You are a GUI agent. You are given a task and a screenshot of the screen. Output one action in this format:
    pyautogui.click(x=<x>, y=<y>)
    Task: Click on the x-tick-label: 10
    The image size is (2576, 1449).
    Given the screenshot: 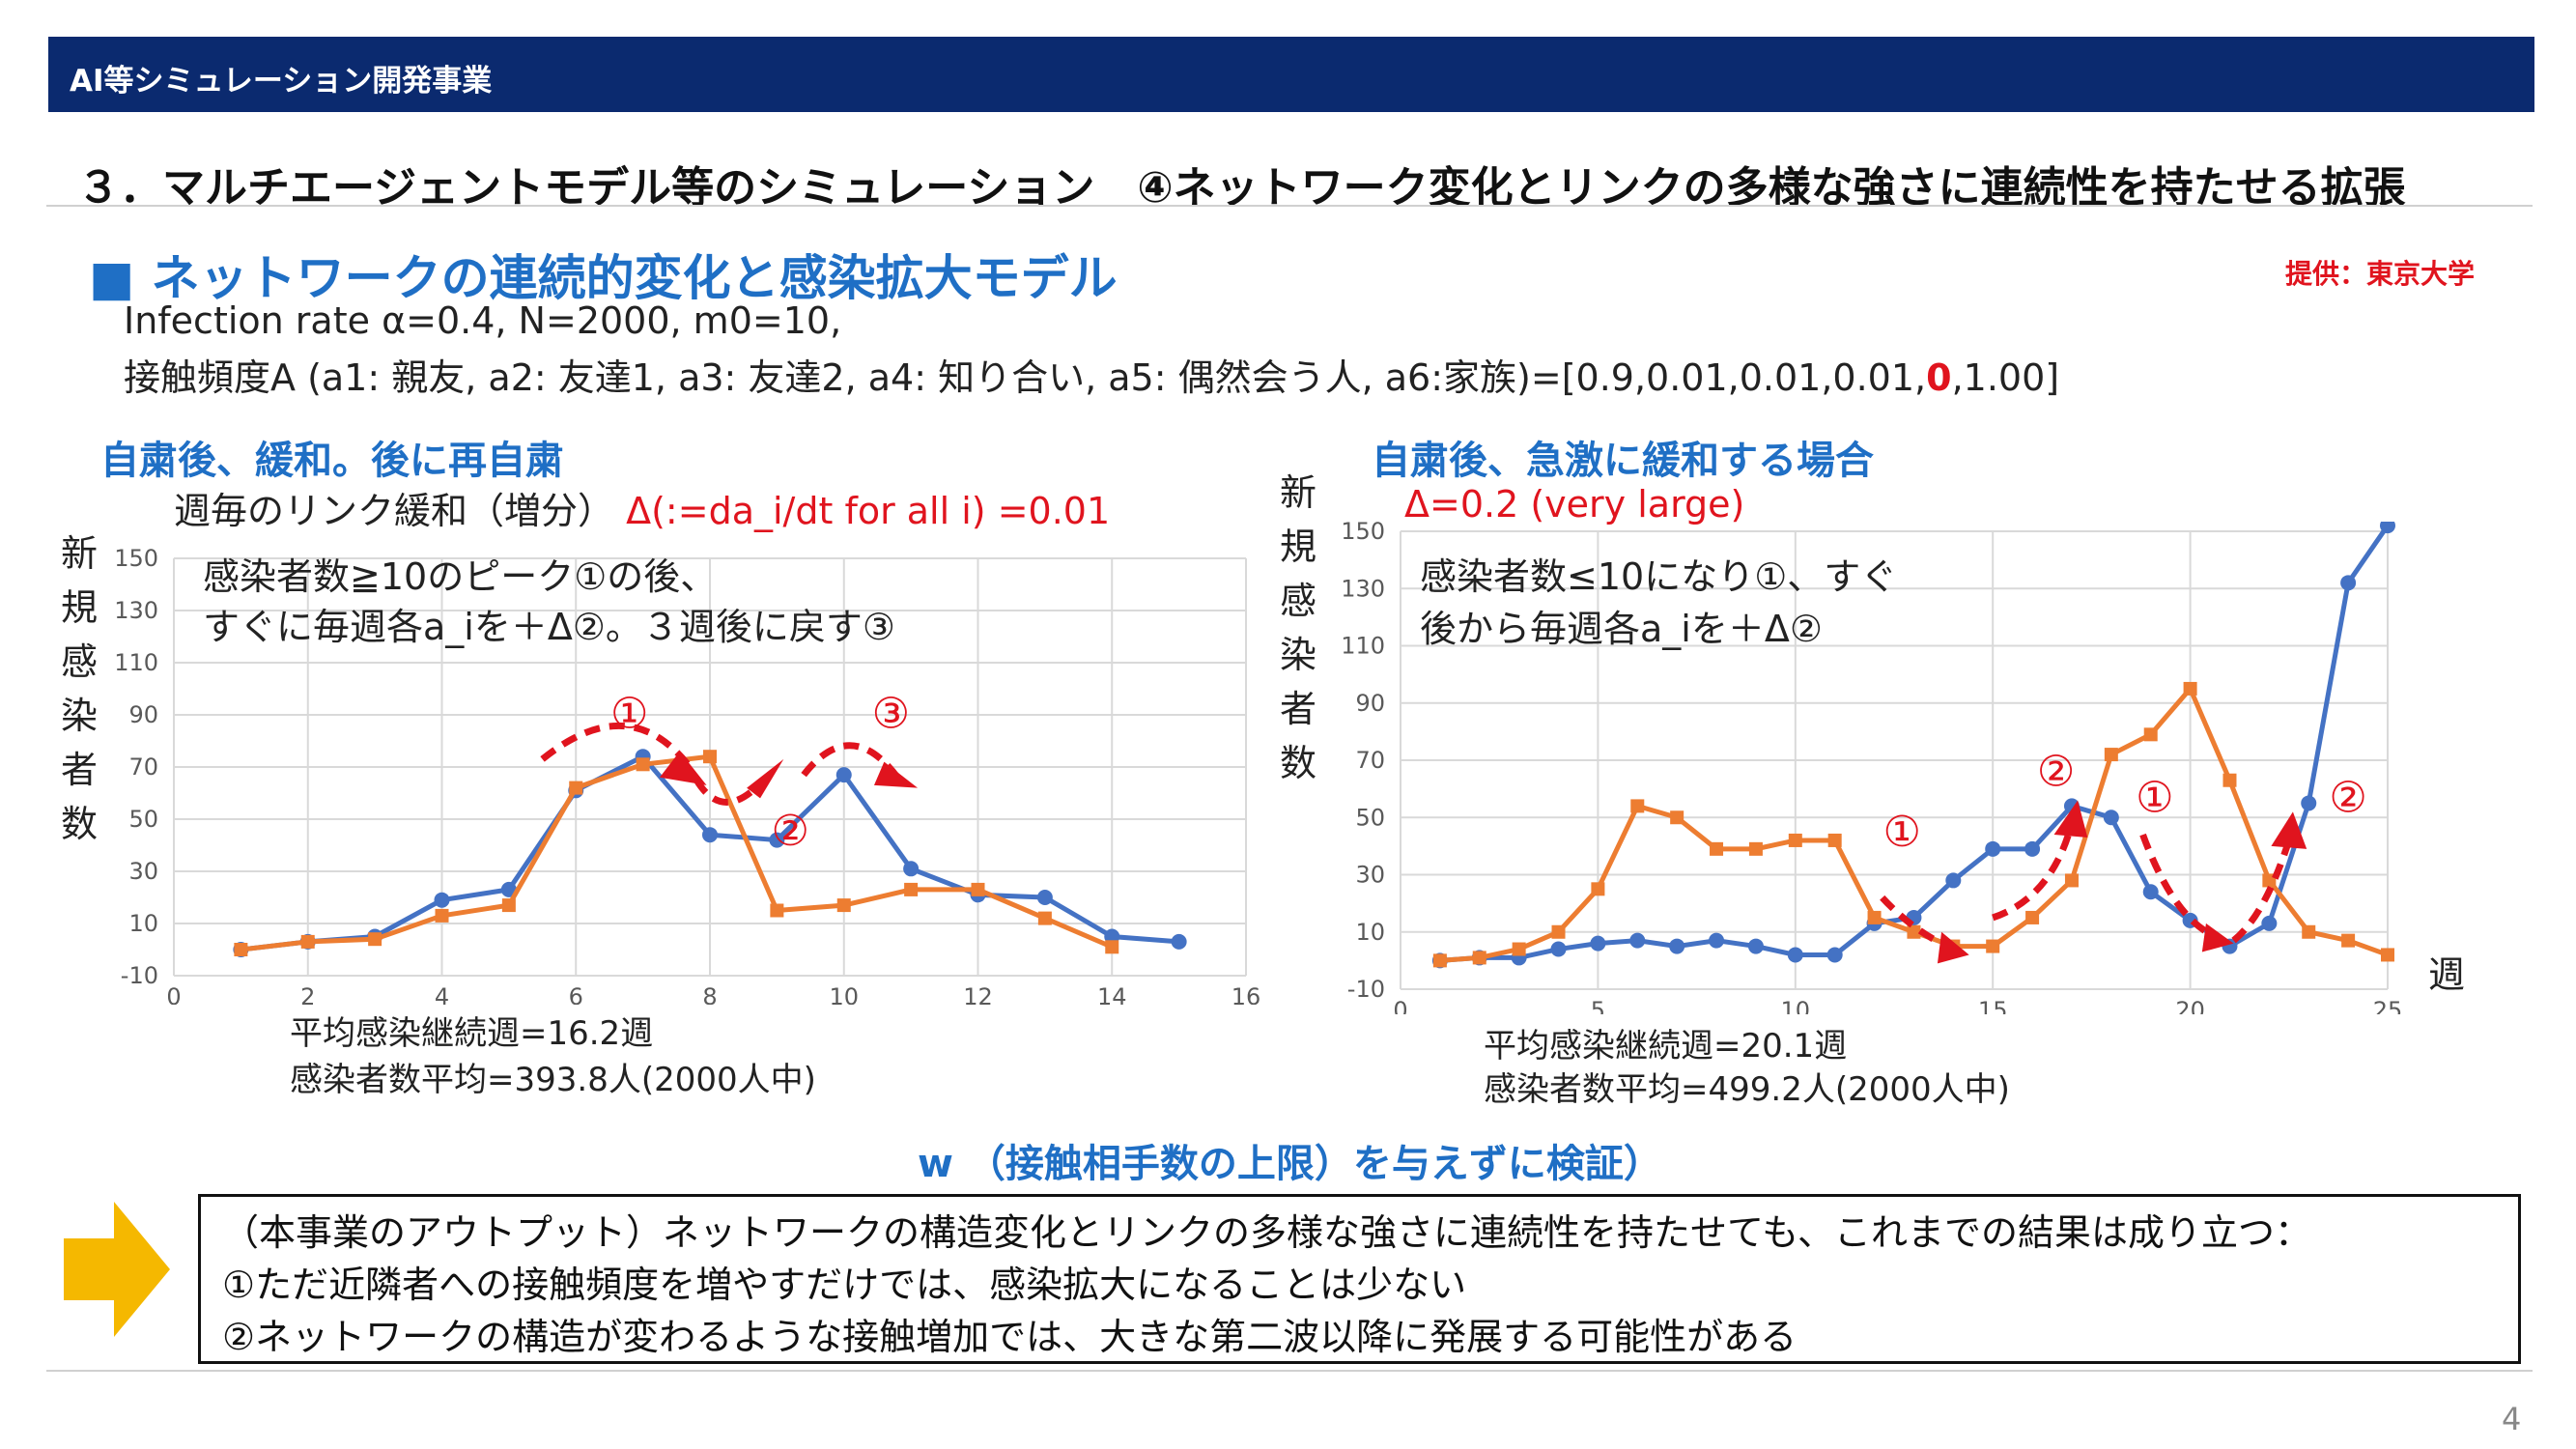 What is the action you would take?
    pyautogui.click(x=1796, y=1005)
    